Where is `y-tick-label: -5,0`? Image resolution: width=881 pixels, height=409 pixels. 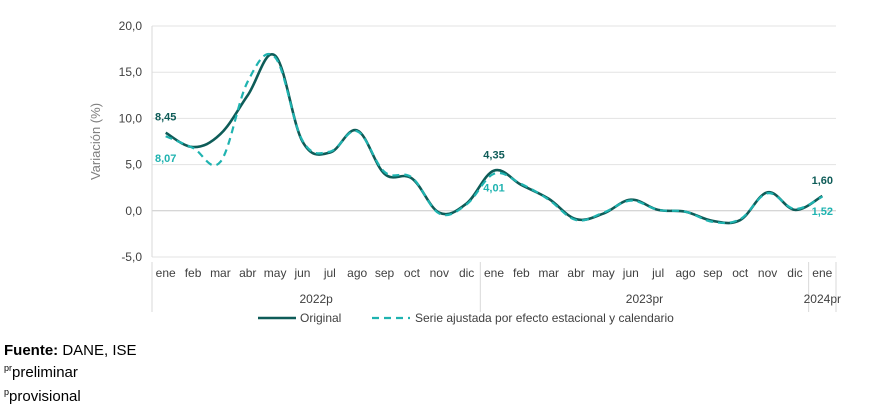
y-tick-label: -5,0 is located at coordinates (131, 257).